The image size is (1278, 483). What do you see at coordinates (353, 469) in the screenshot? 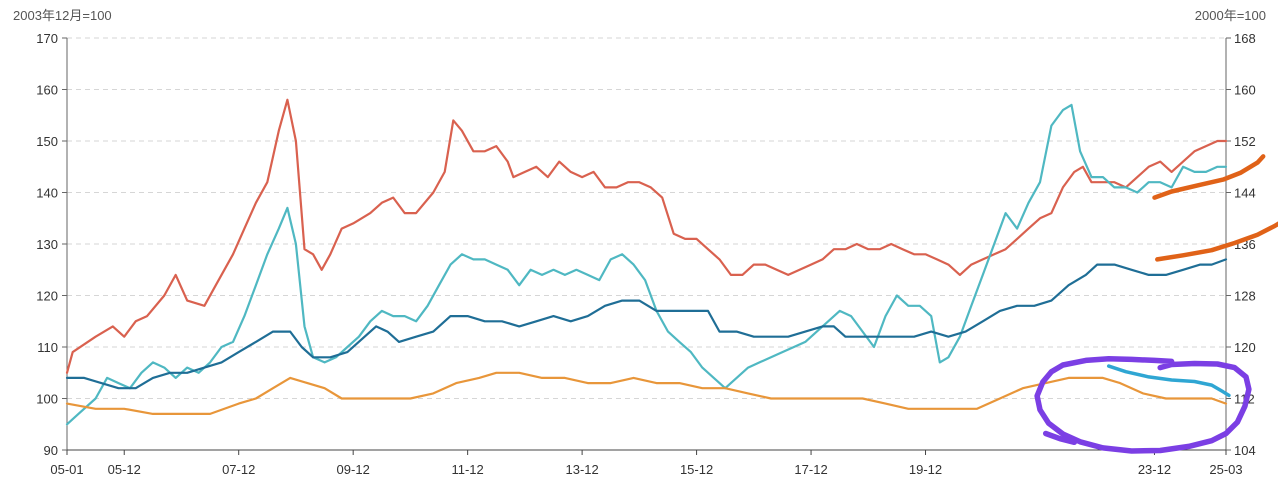
I see `x-tick-label: 09-12` at bounding box center [353, 469].